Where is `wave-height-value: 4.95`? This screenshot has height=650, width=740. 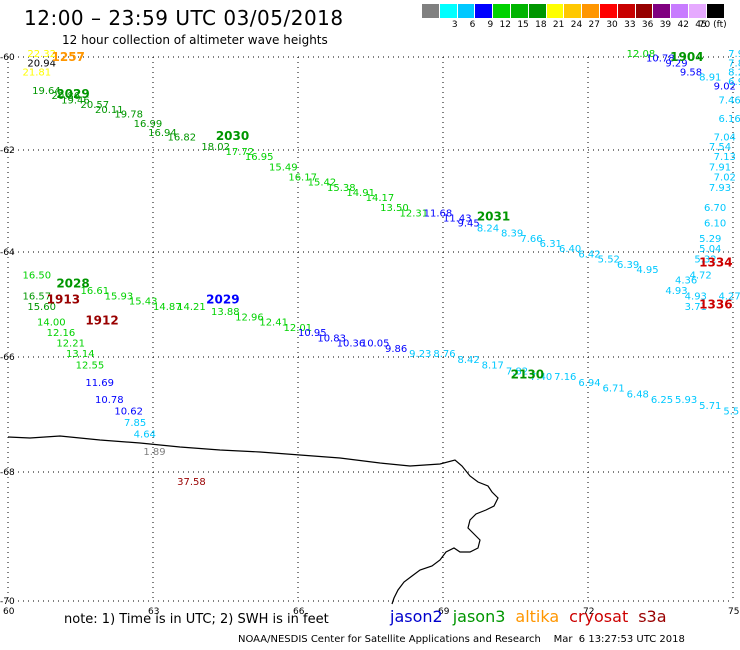
wave-height-value: 4.95 is located at coordinates (647, 270).